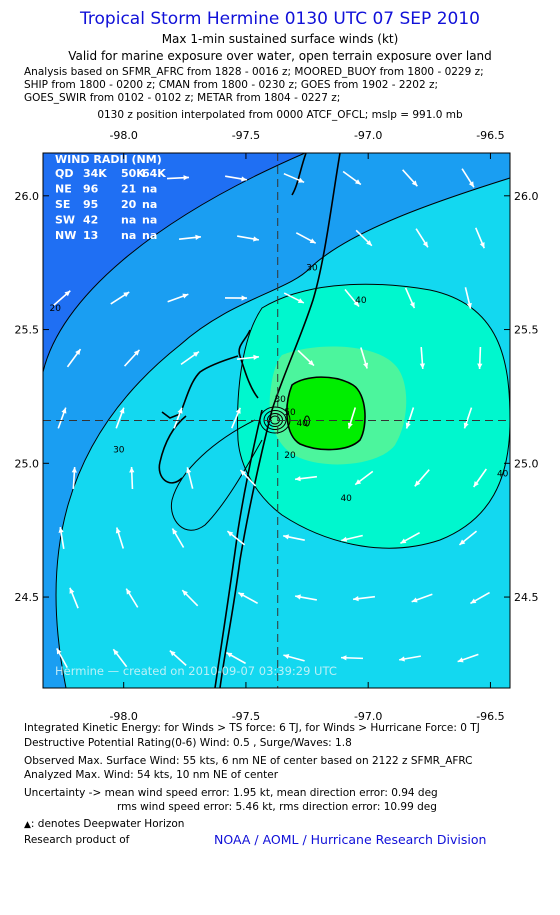 Image resolution: width=560 pixels, height=915 pixels. I want to click on wind-radii-cell: 21, so click(128, 189).